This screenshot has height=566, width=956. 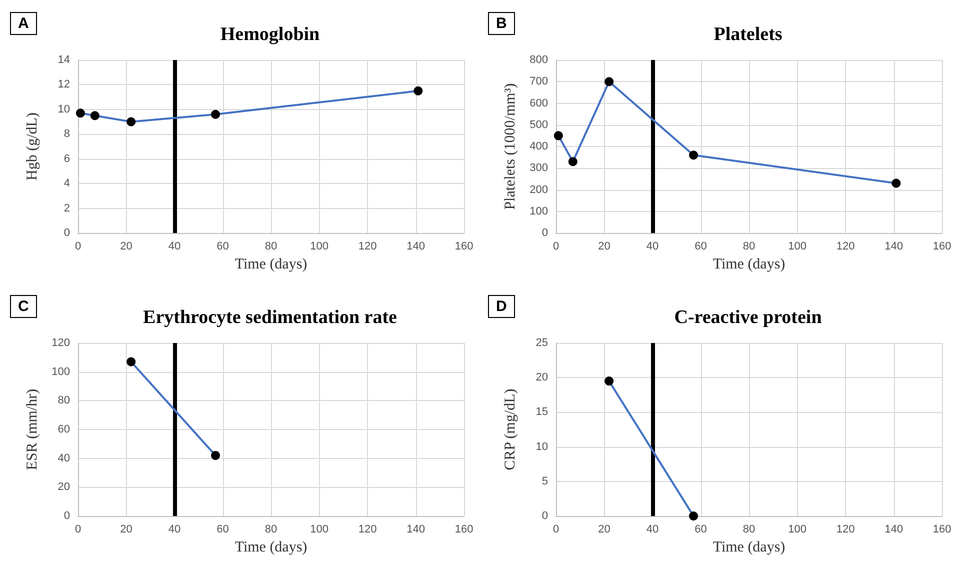 What do you see at coordinates (32, 429) in the screenshot?
I see `y-axis-title: ESR (mm/hr)` at bounding box center [32, 429].